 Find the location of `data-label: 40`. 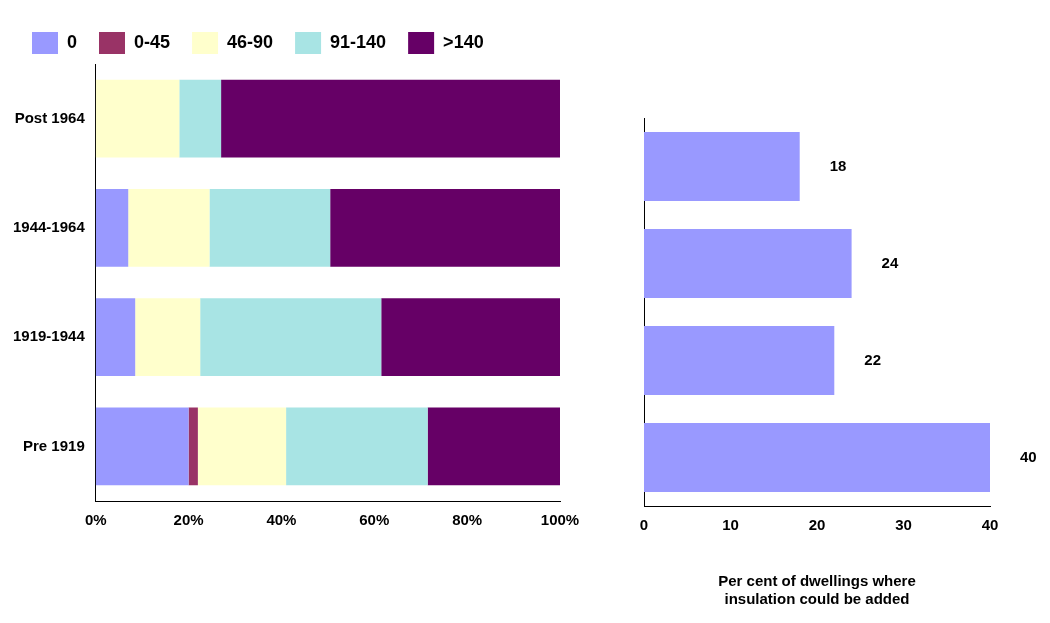

data-label: 40 is located at coordinates (1028, 456).